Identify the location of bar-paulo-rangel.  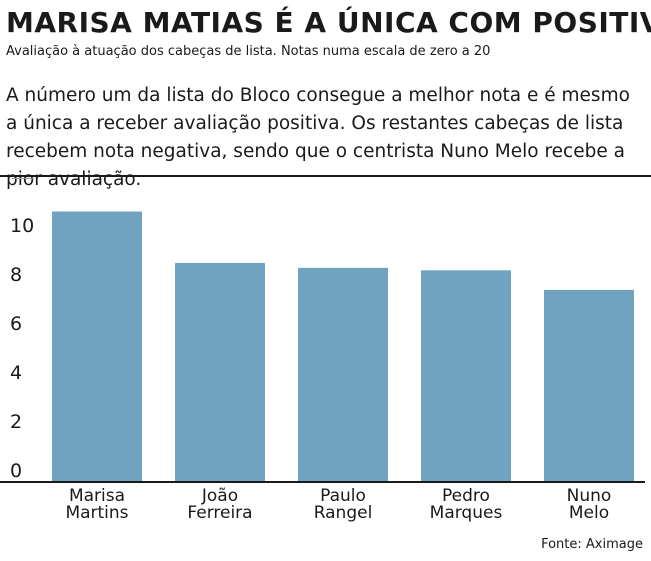
(343, 374).